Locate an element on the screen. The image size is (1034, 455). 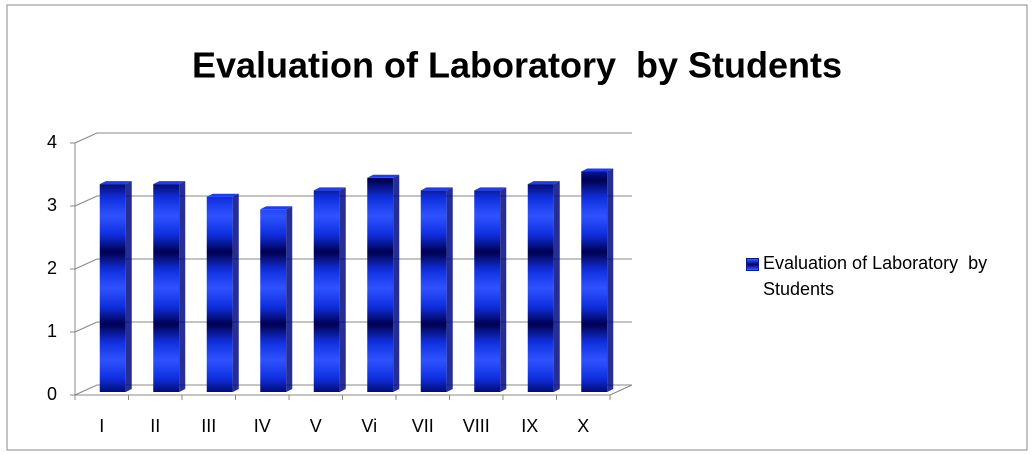
x-tick-label: Vi is located at coordinates (369, 426).